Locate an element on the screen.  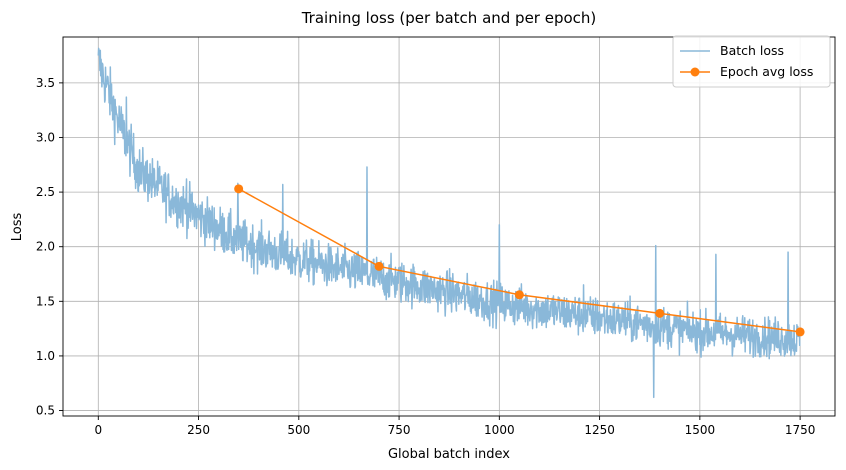
chart-title: Training loss (per batch and per epoch) is located at coordinates (449, 18).